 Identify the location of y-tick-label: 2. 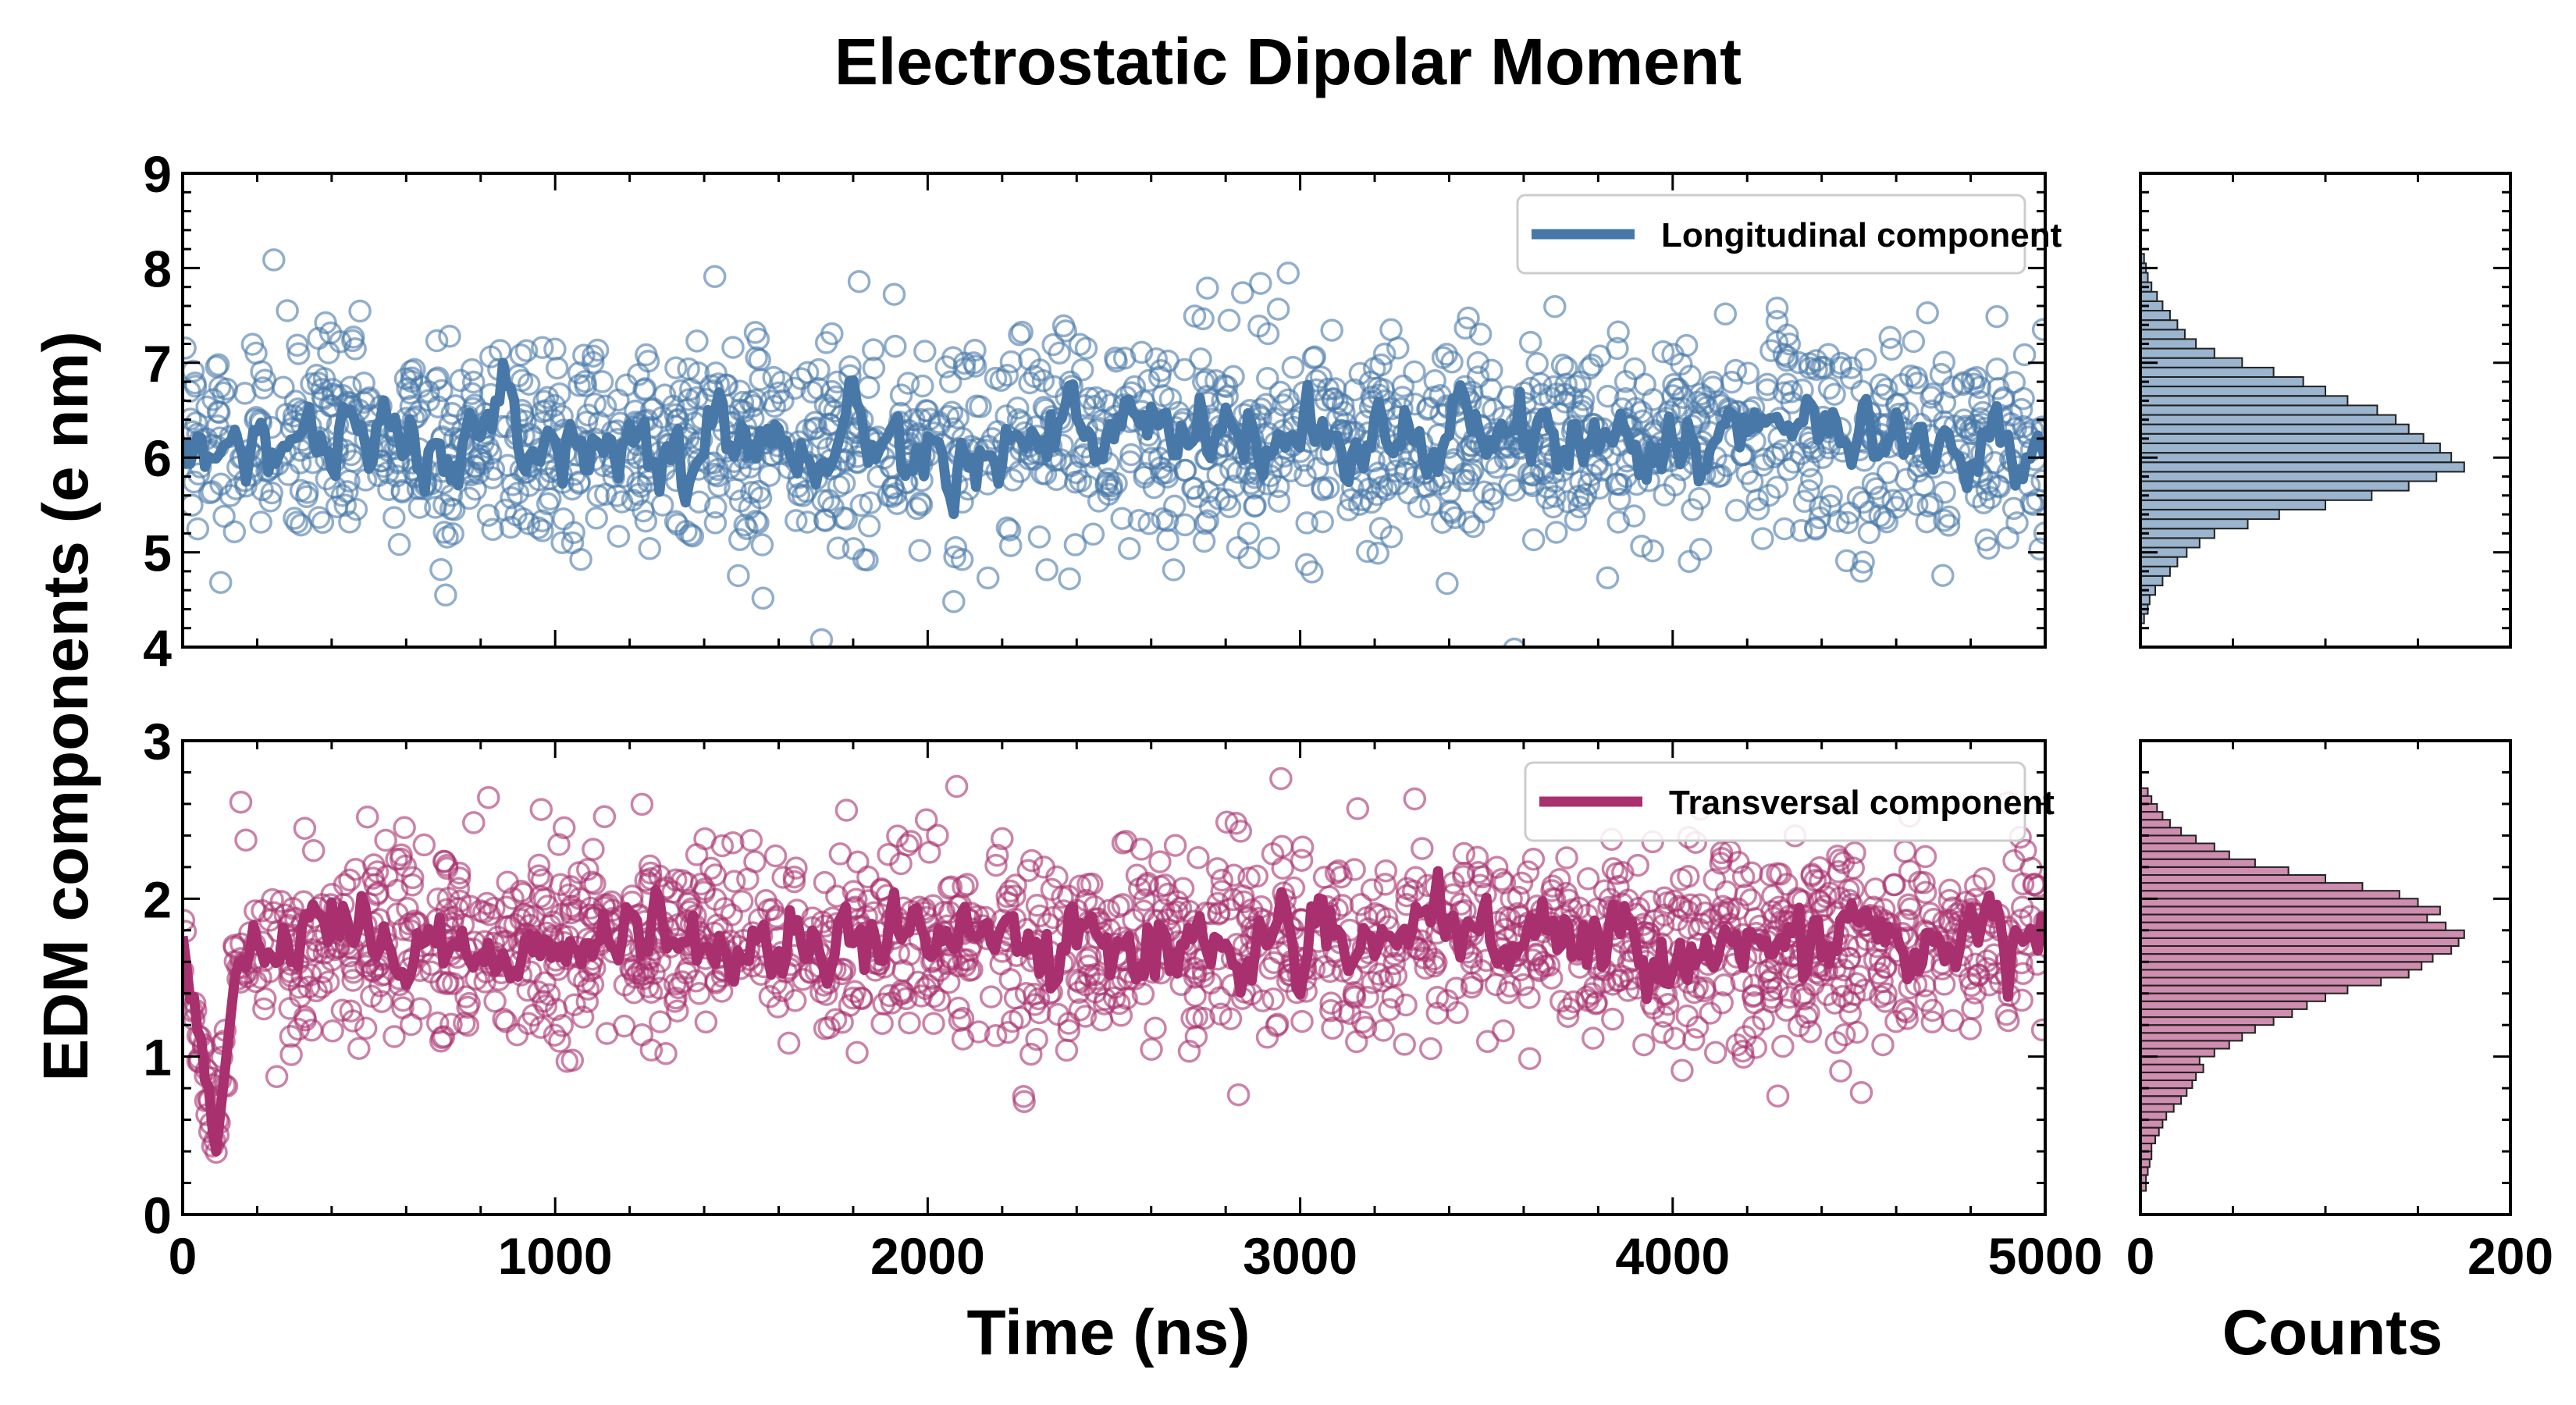
(157, 899).